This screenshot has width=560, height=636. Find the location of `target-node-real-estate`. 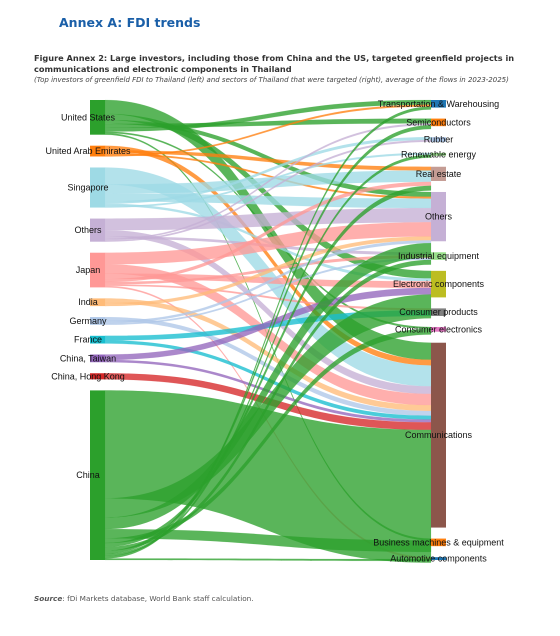

target-node-real-estate is located at coordinates (438, 173).